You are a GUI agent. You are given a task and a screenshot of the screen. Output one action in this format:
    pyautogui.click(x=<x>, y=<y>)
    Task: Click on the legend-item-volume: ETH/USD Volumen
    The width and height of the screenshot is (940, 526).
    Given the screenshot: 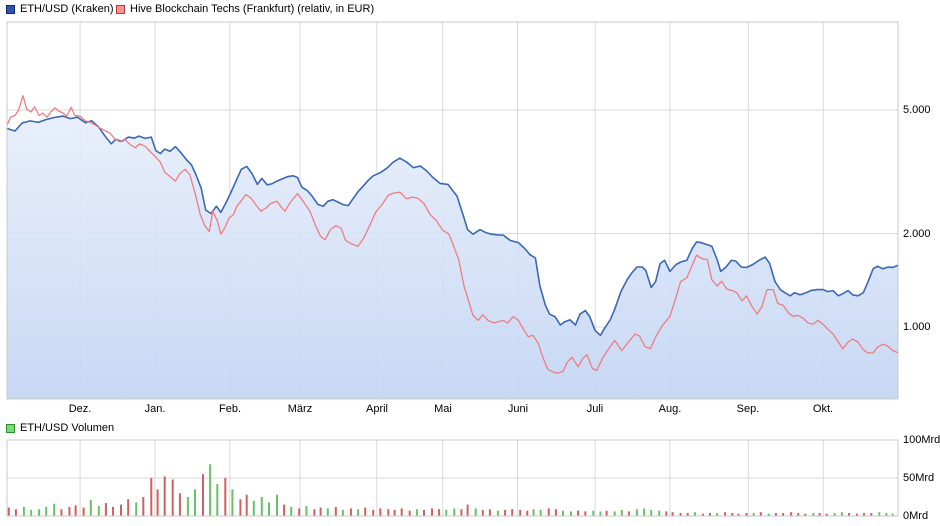 What is the action you would take?
    pyautogui.click(x=60, y=428)
    